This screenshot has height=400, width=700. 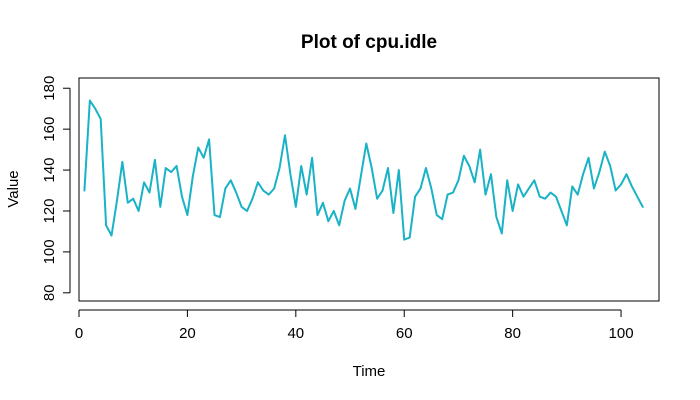 What do you see at coordinates (49, 170) in the screenshot?
I see `y-tick-label: 140` at bounding box center [49, 170].